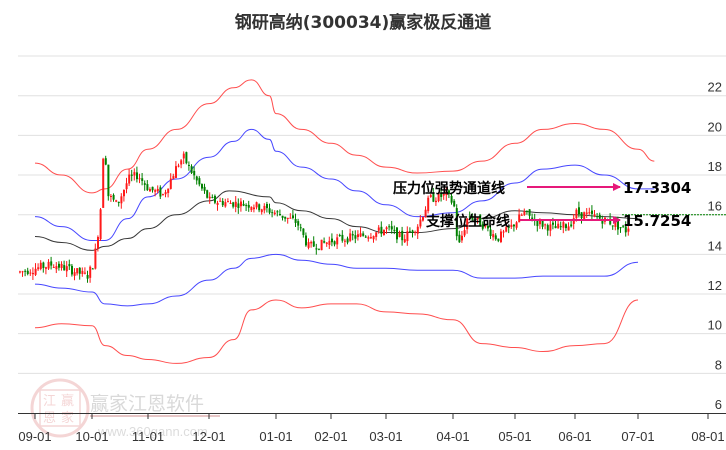 The image size is (726, 450). I want to click on annotation-value: 15.7254, so click(657, 221).